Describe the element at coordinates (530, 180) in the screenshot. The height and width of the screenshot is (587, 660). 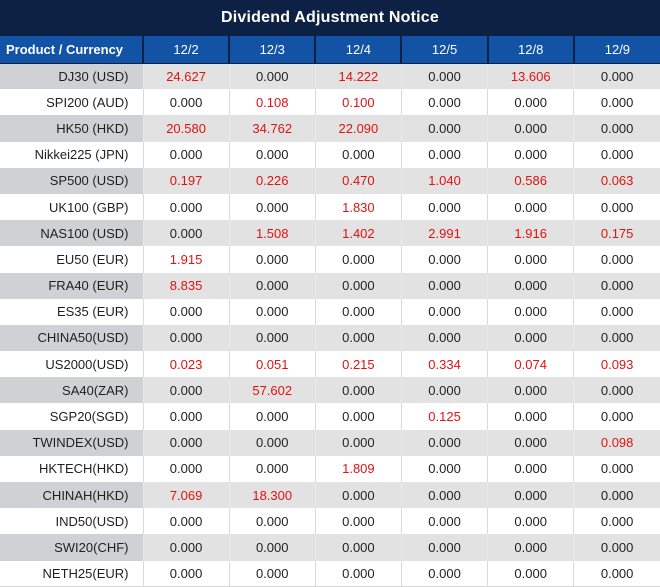
I see `value-cell: 0.586` at that location.